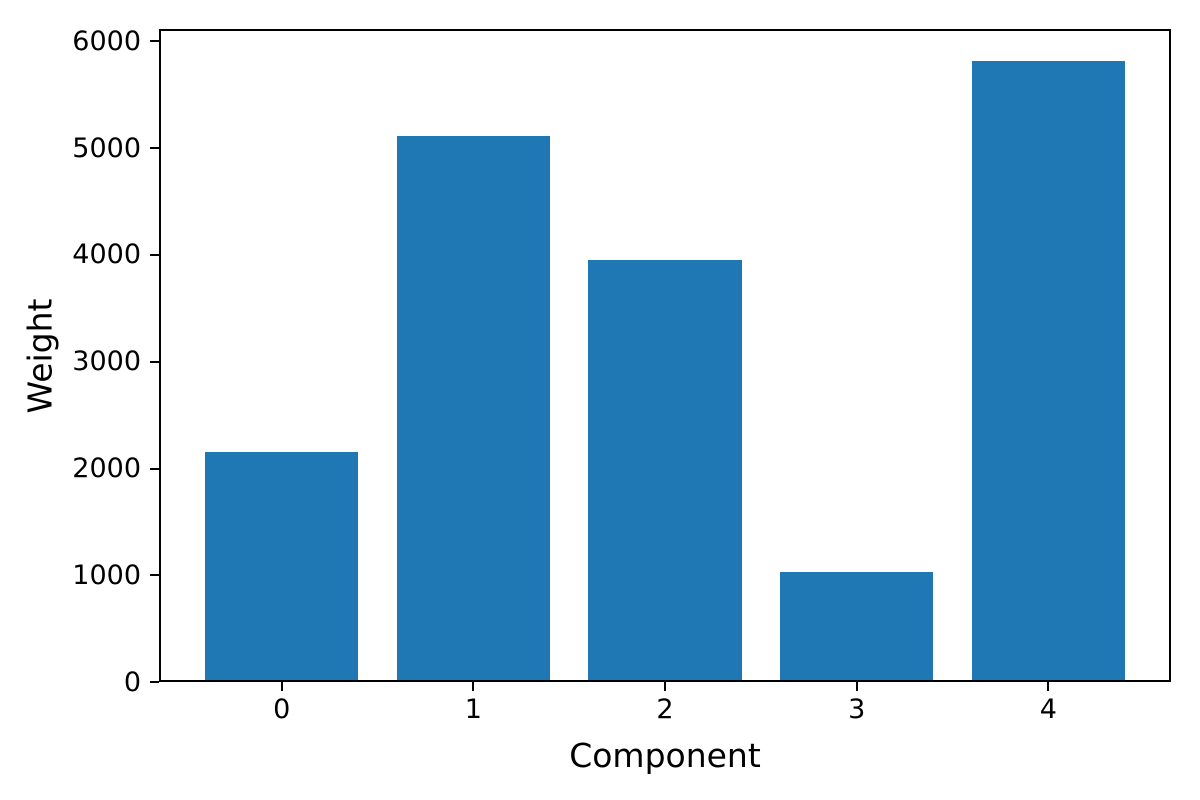  Describe the element at coordinates (282, 709) in the screenshot. I see `x-tick-label: 0` at that location.